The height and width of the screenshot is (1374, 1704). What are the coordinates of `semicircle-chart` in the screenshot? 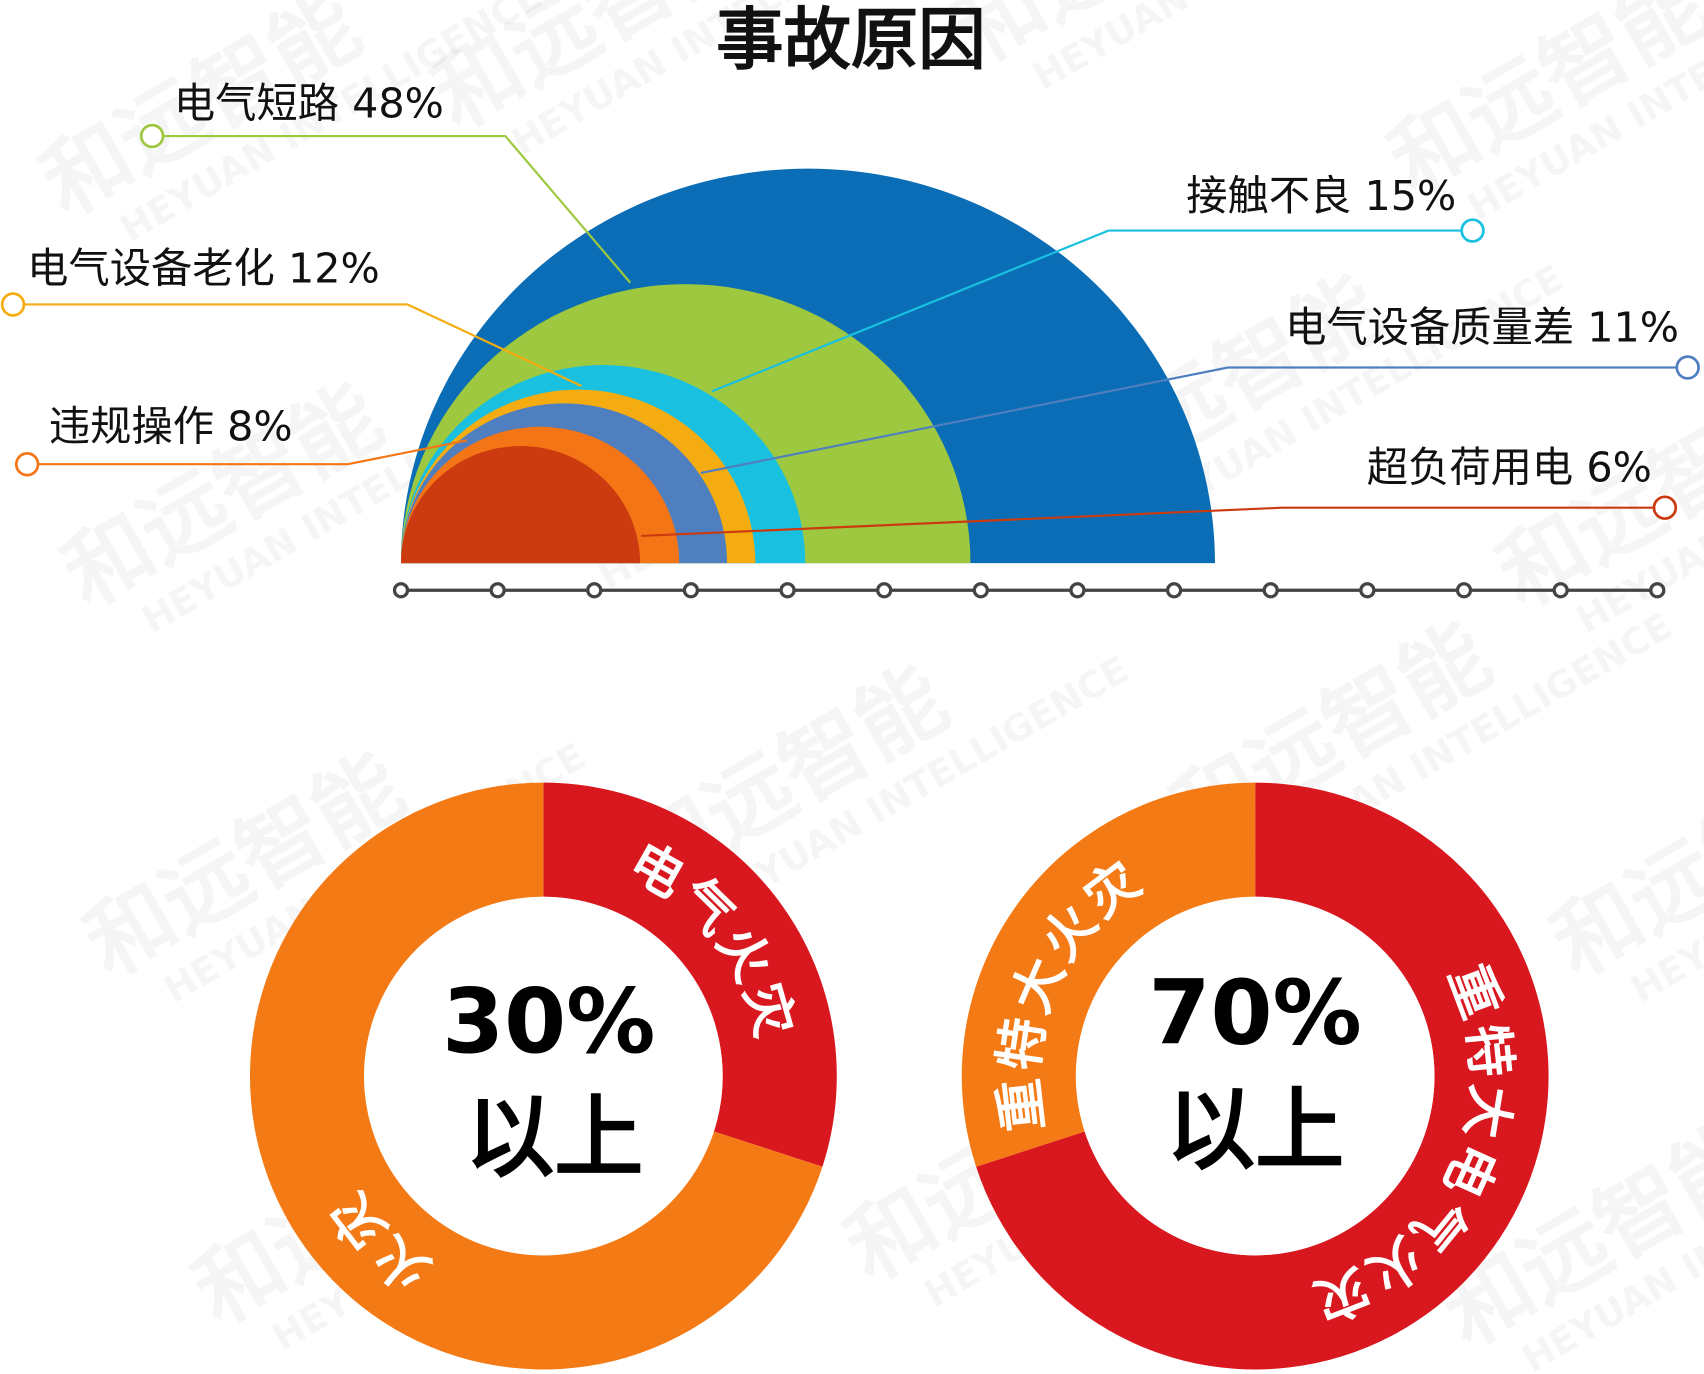 It's located at (808, 366).